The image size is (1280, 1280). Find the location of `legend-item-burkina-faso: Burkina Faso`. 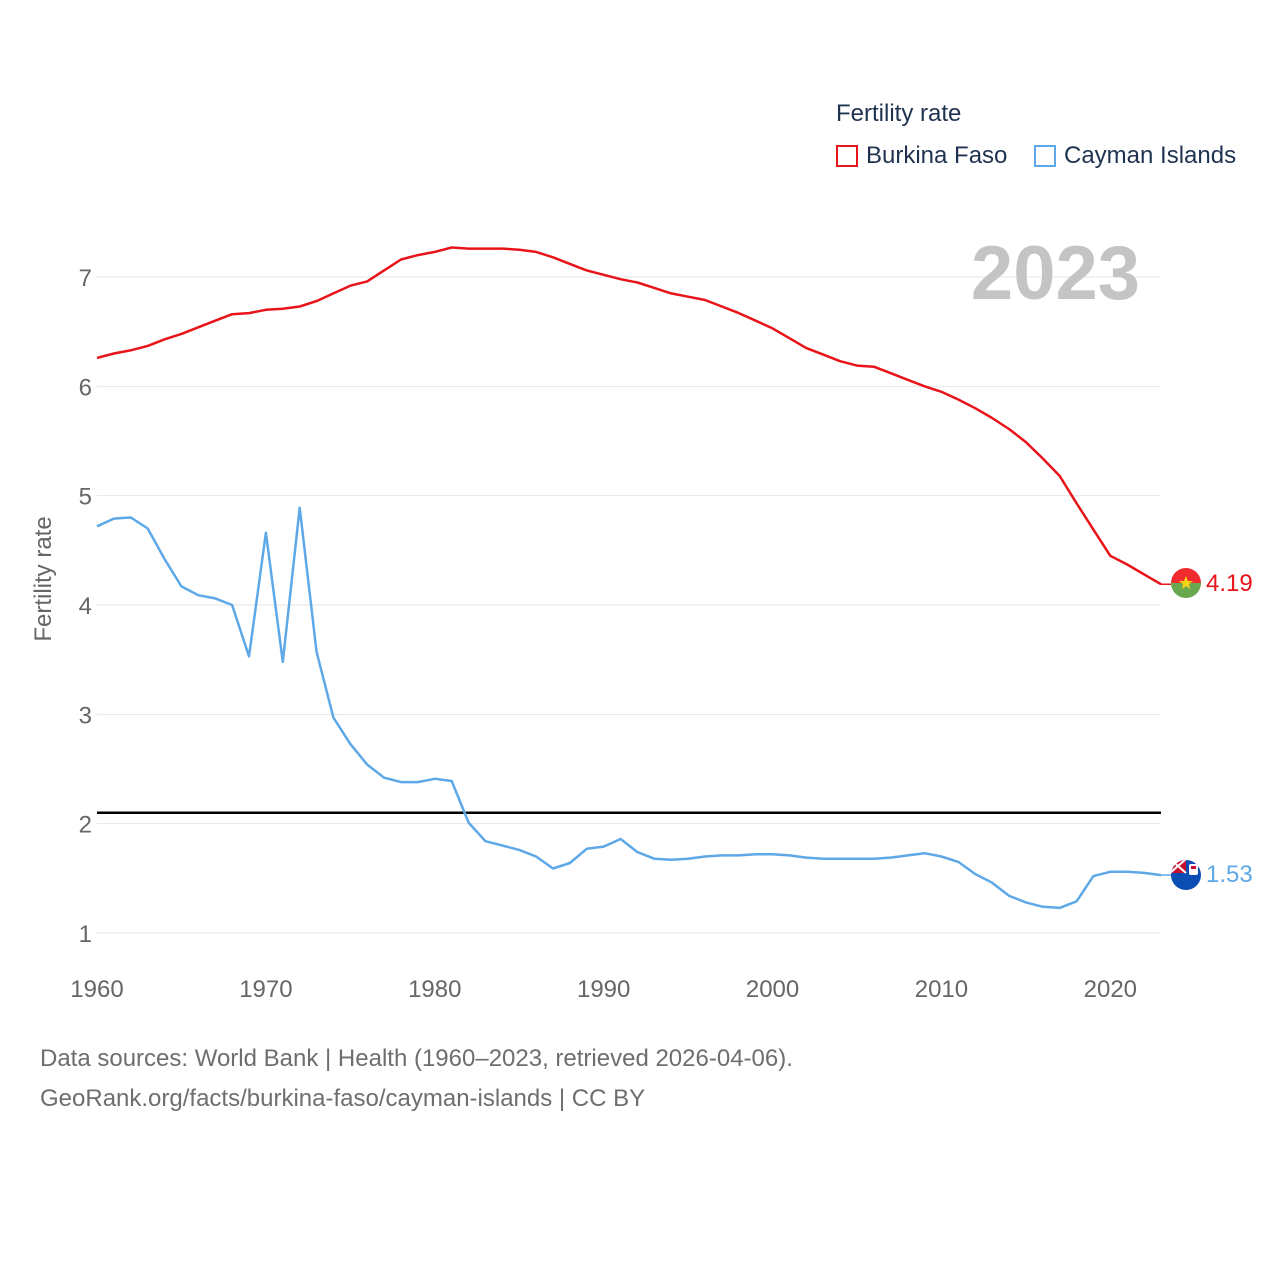

legend-item-burkina-faso: Burkina Faso is located at coordinates (921, 156).